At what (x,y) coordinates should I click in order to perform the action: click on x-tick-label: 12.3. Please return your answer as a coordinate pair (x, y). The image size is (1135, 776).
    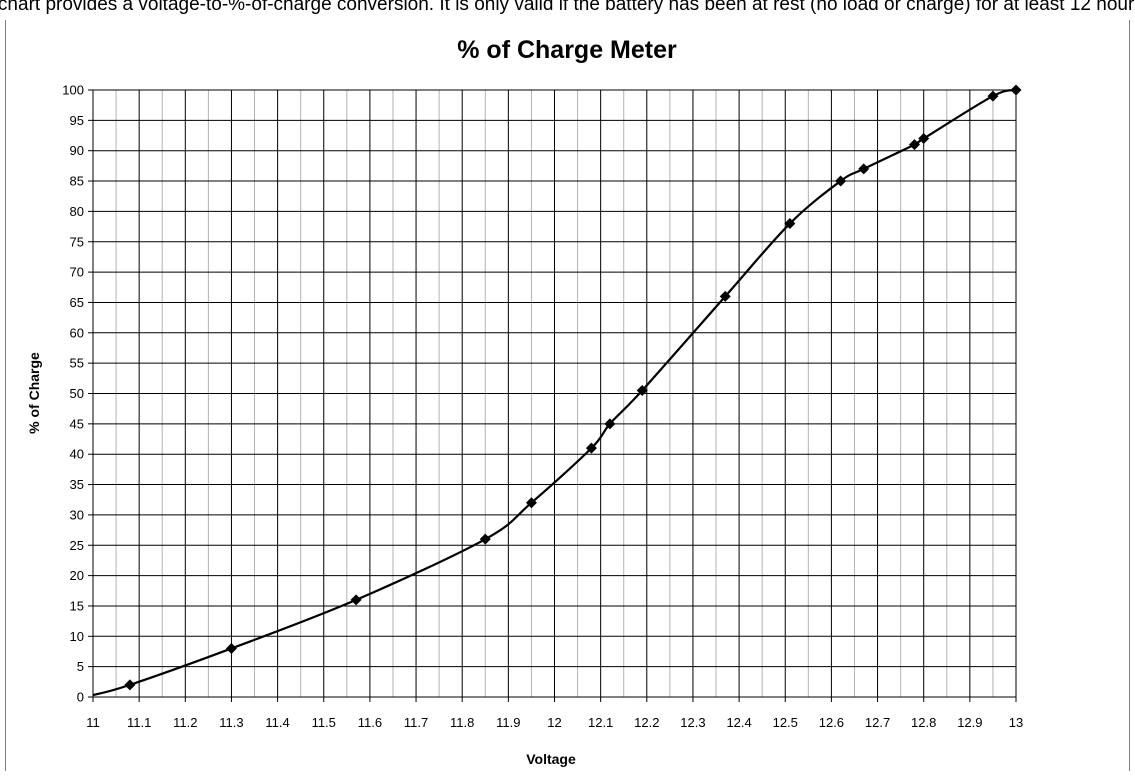
    Looking at the image, I should click on (692, 722).